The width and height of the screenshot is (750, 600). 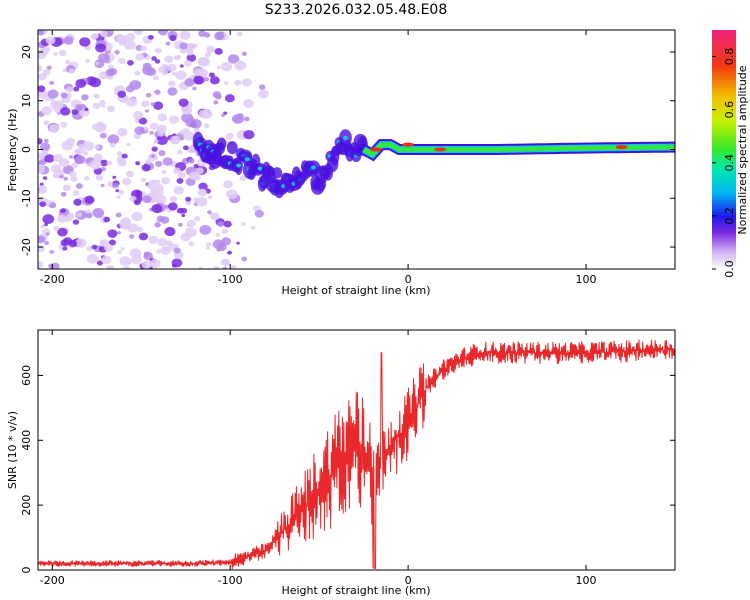 What do you see at coordinates (221, 144) in the screenshot?
I see `signal-blob` at bounding box center [221, 144].